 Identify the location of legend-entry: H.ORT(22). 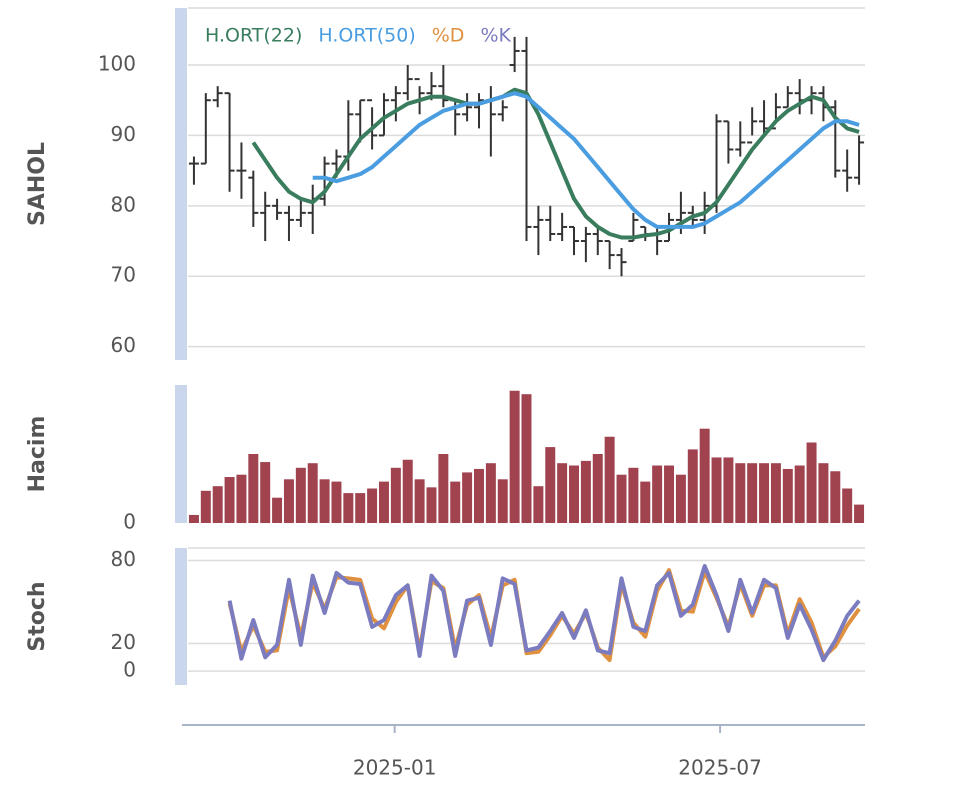
(253, 36).